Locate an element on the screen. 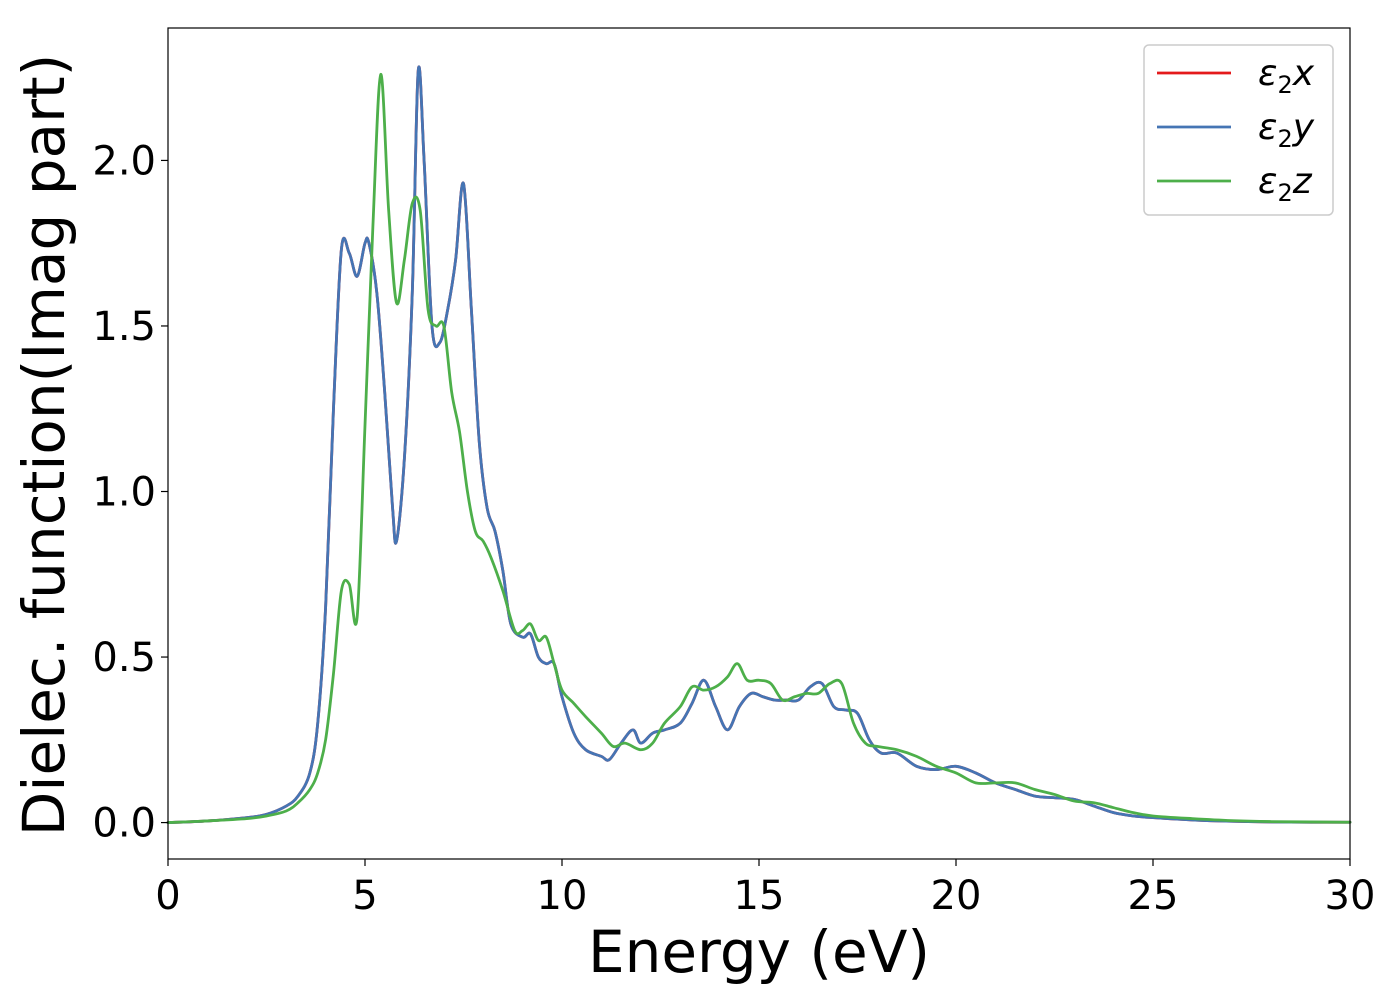  y-tick-label: 0.0 is located at coordinates (124, 824).